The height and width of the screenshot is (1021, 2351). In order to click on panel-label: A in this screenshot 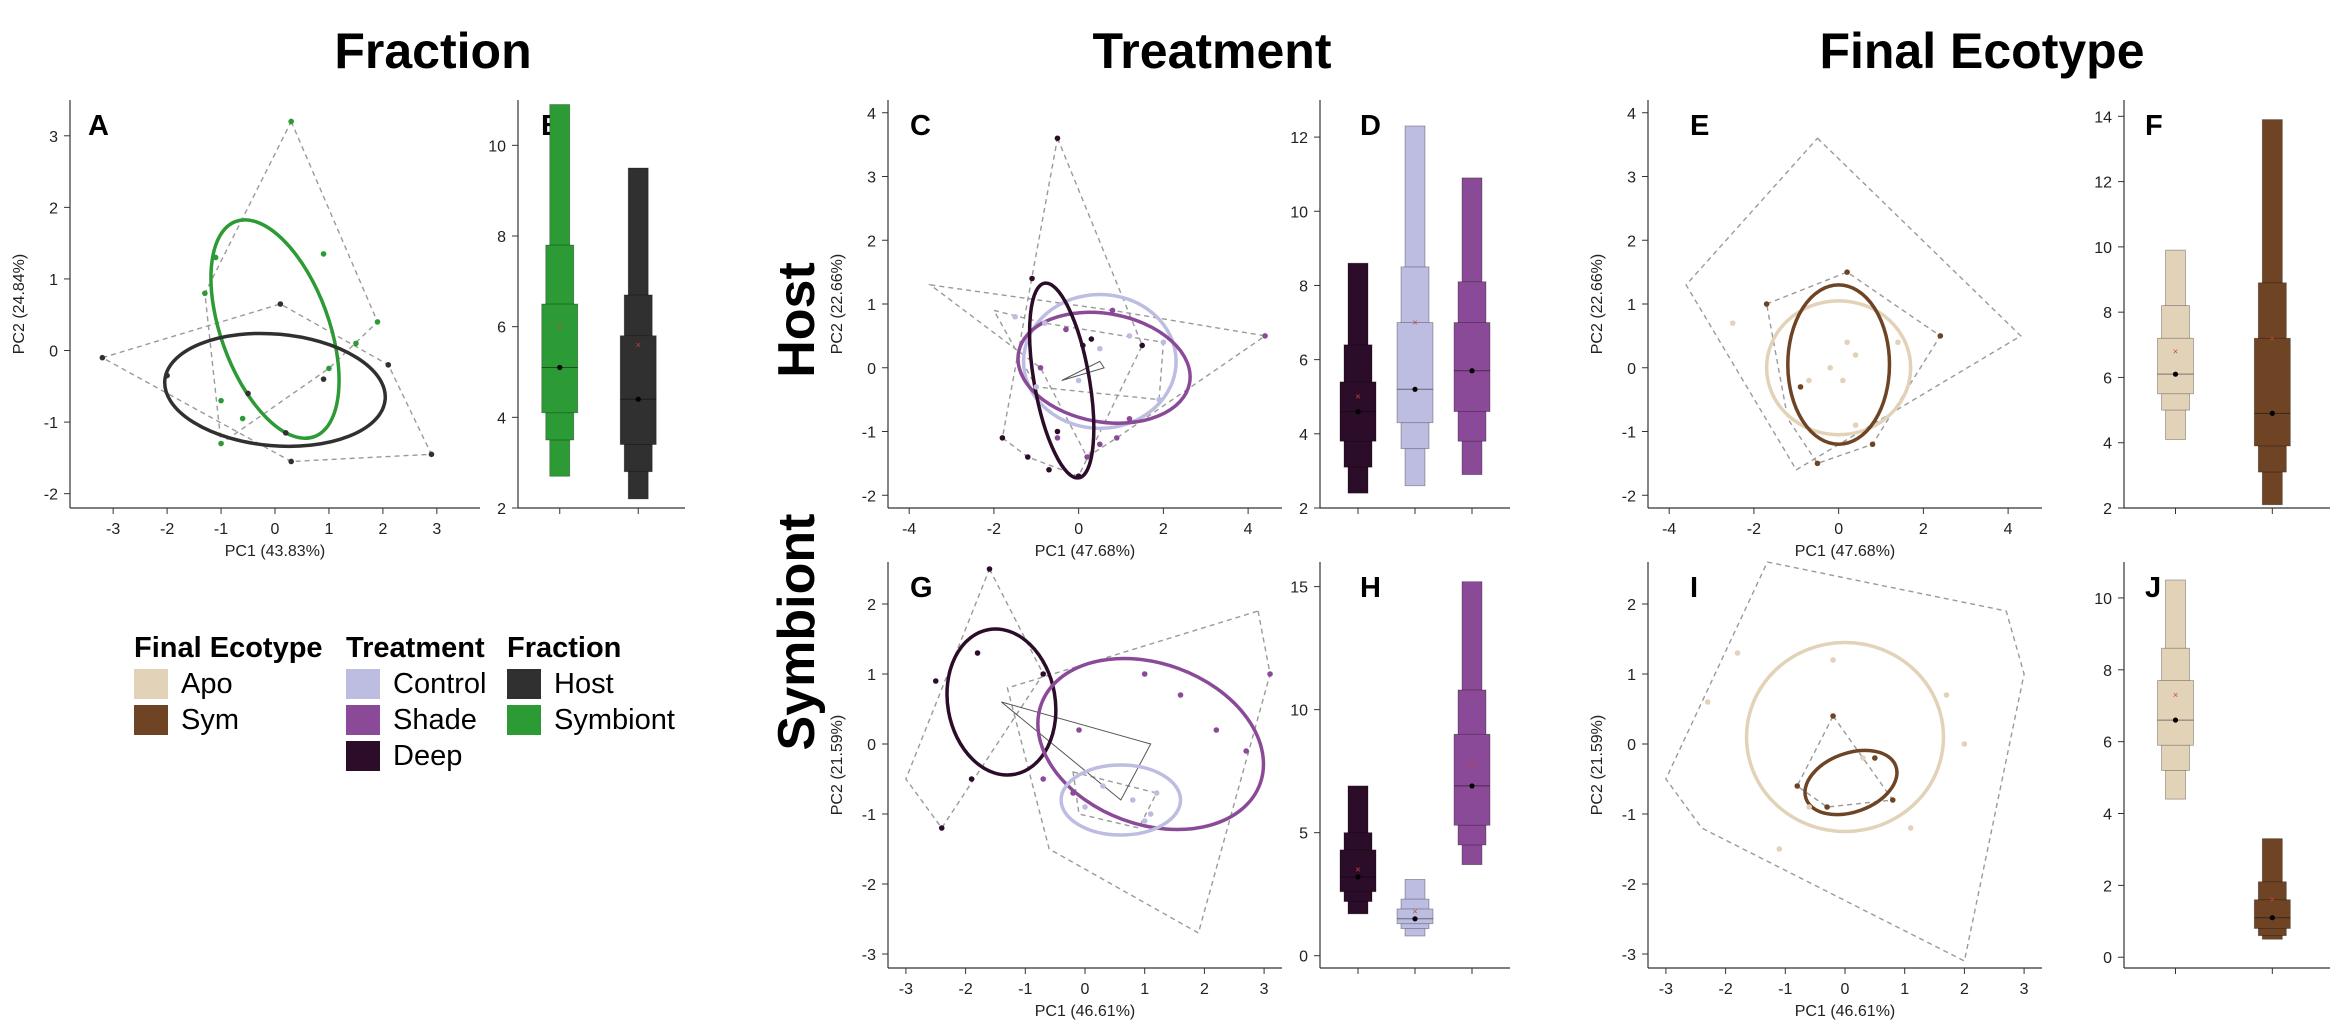, I will do `click(98, 126)`.